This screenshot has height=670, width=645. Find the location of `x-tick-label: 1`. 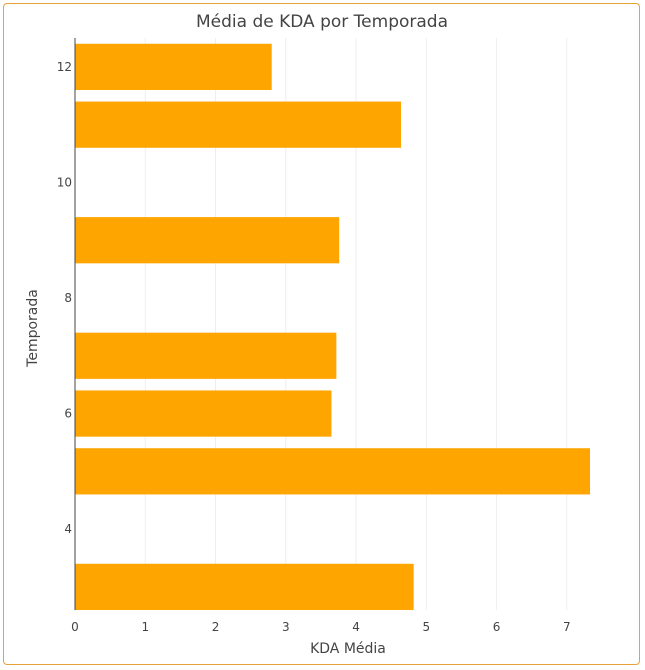

x-tick-label: 1 is located at coordinates (145, 627).